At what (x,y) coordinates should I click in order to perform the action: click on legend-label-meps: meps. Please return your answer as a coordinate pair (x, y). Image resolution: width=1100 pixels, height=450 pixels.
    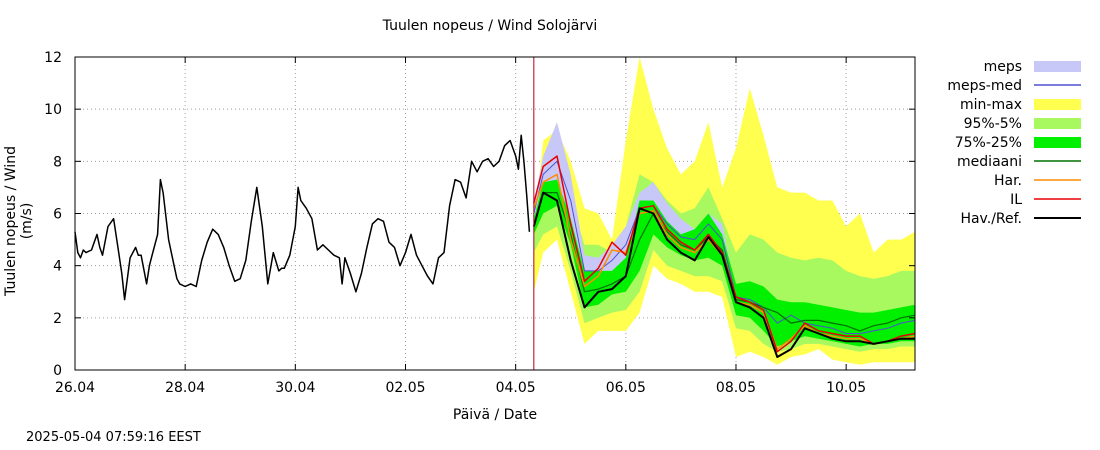
    Looking at the image, I should click on (1003, 67).